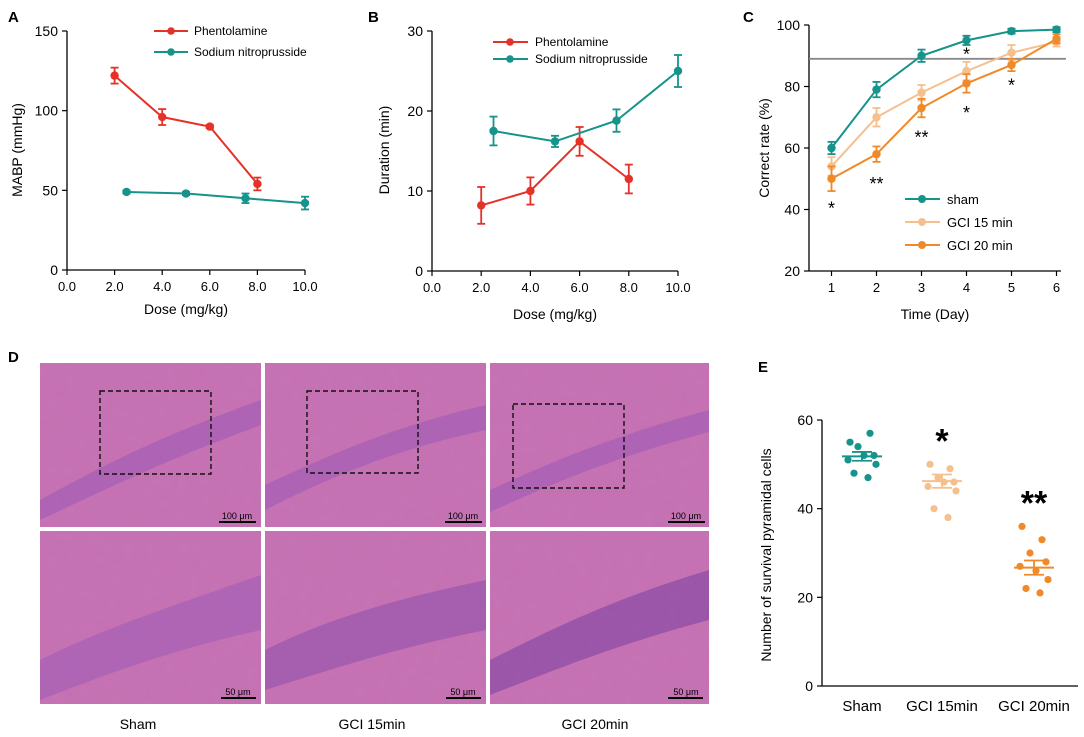 The image size is (1084, 737). Describe the element at coordinates (748, 17) in the screenshot. I see `panel-label-c: C` at that location.